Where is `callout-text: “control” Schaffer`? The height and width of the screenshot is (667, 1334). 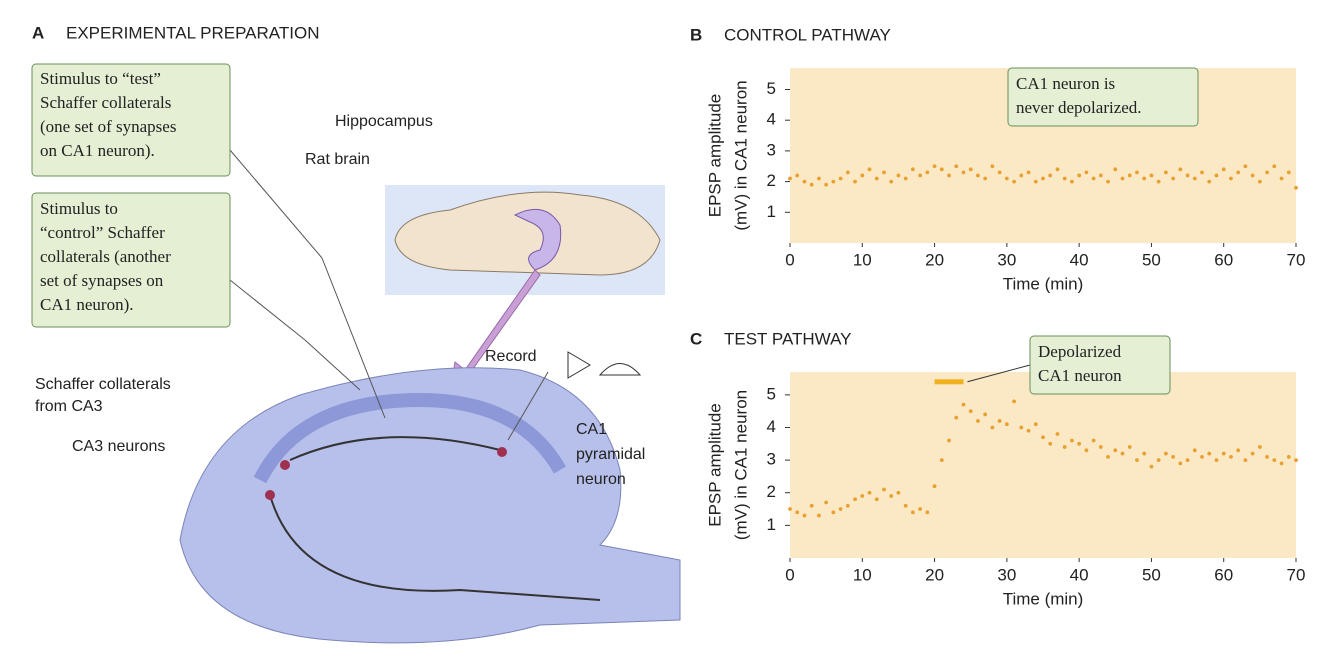 callout-text: “control” Schaffer is located at coordinates (102, 232).